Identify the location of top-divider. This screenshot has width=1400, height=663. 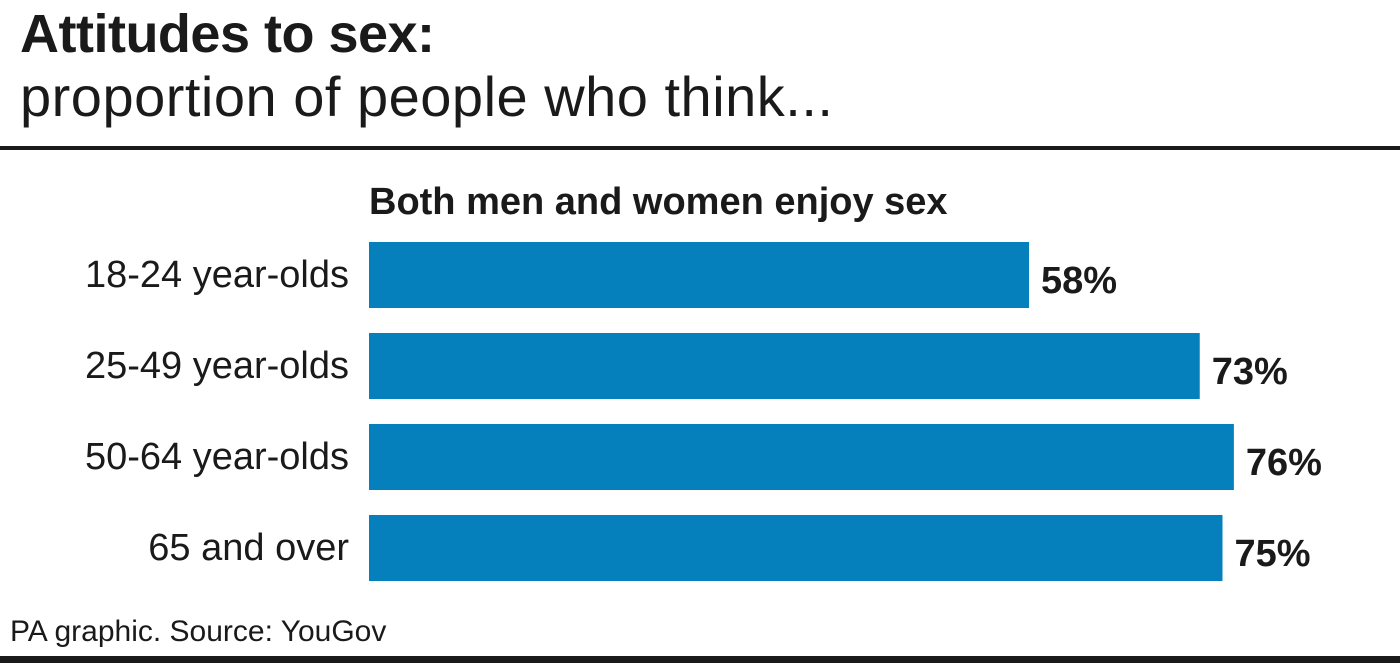
(700, 148).